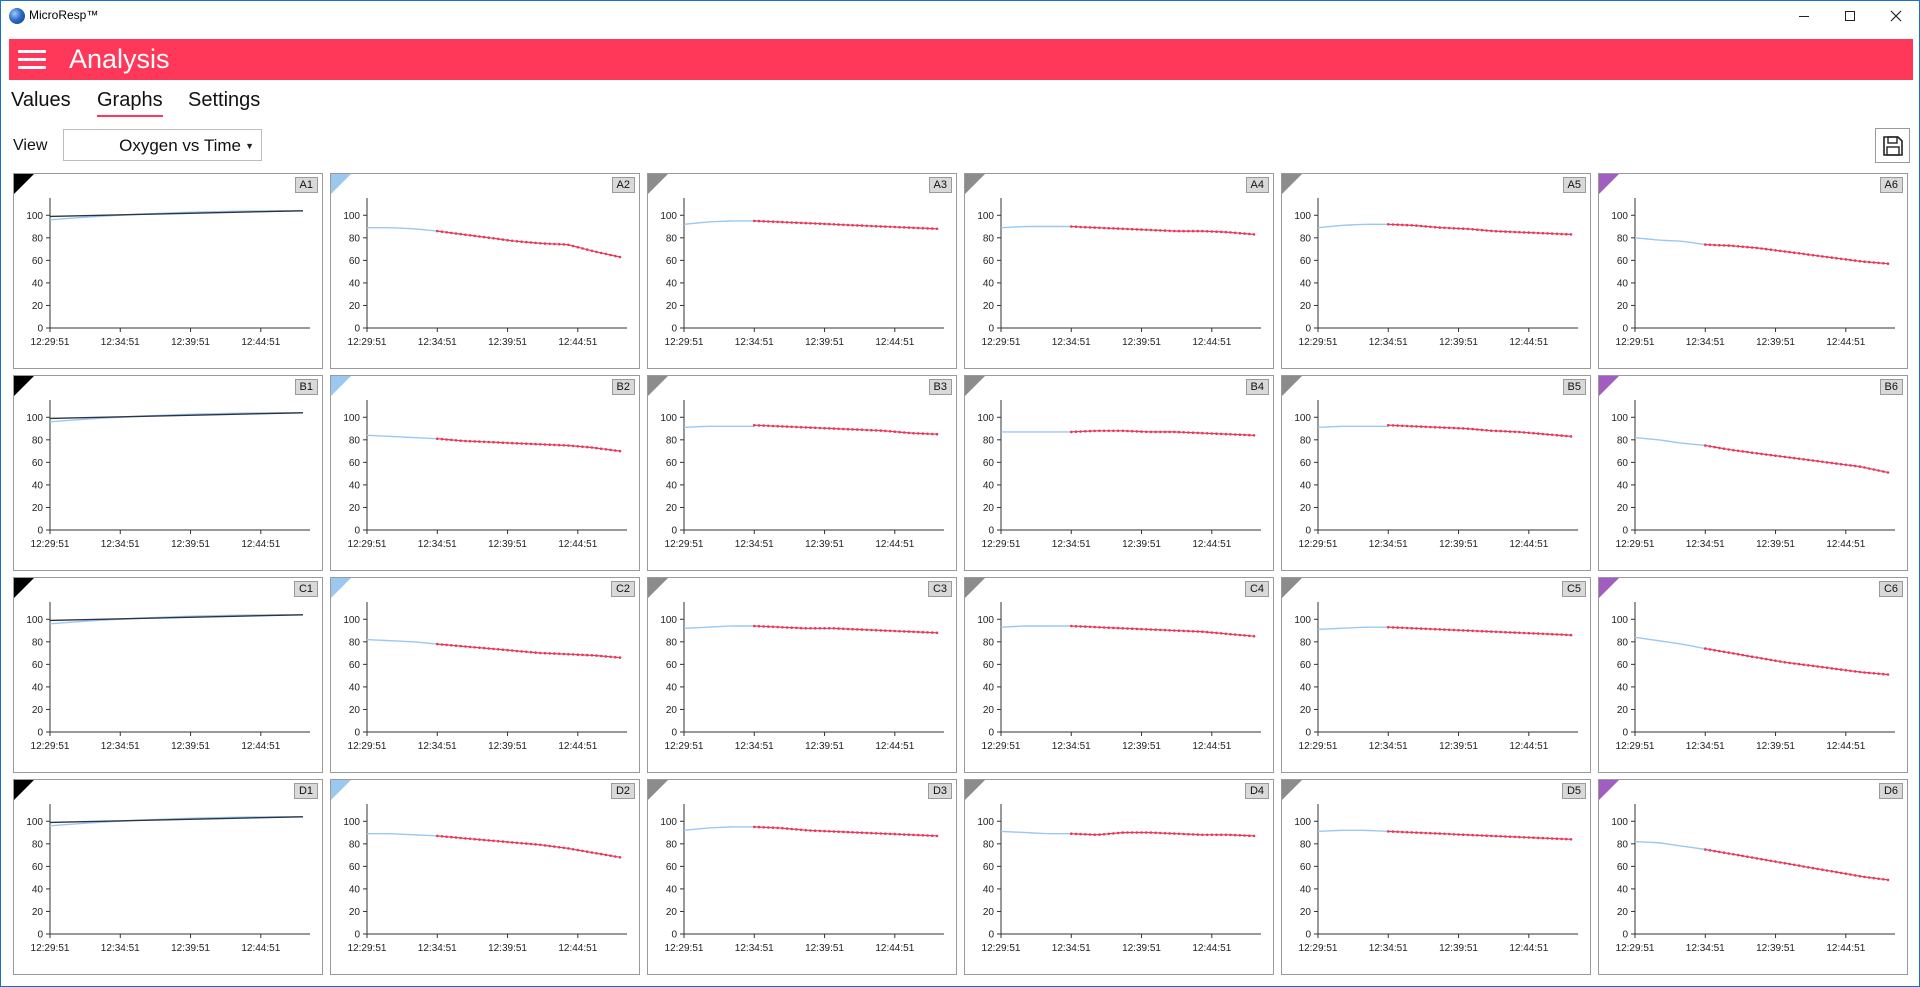 This screenshot has height=987, width=1920. What do you see at coordinates (32, 60) in the screenshot?
I see `hamburger-menu-icon` at bounding box center [32, 60].